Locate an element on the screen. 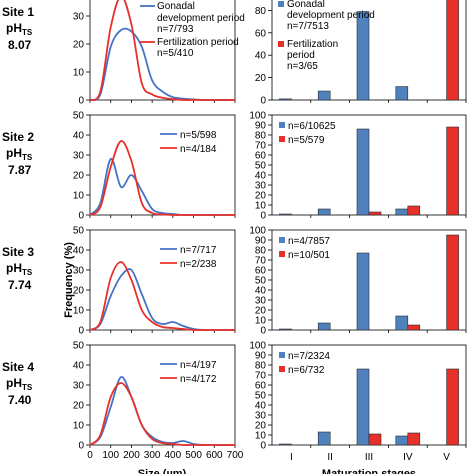  site-2-stage-ytick-label: 0 is located at coordinates (263, 216).